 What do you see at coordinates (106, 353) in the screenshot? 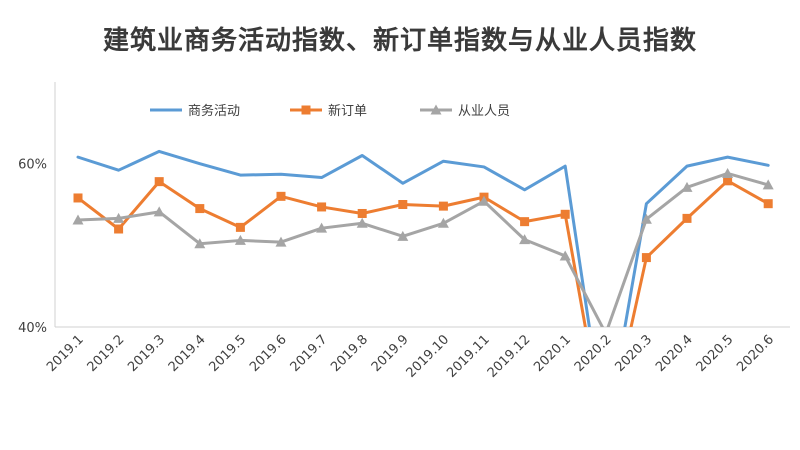
I see `x-tick-label: 2019.2` at bounding box center [106, 353].